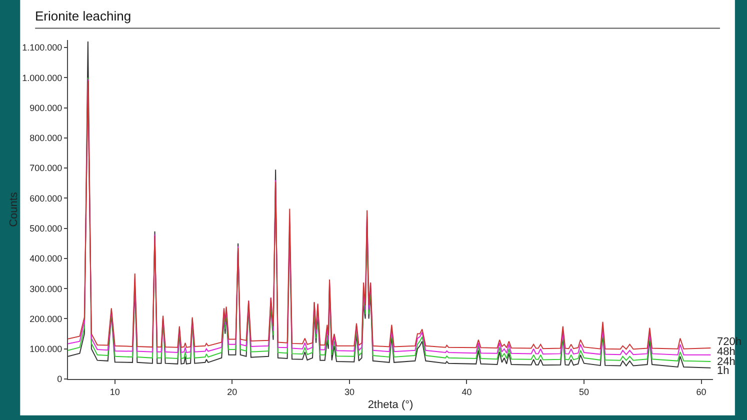 The image size is (747, 420). I want to click on y-axis-title: Counts, so click(14, 209).